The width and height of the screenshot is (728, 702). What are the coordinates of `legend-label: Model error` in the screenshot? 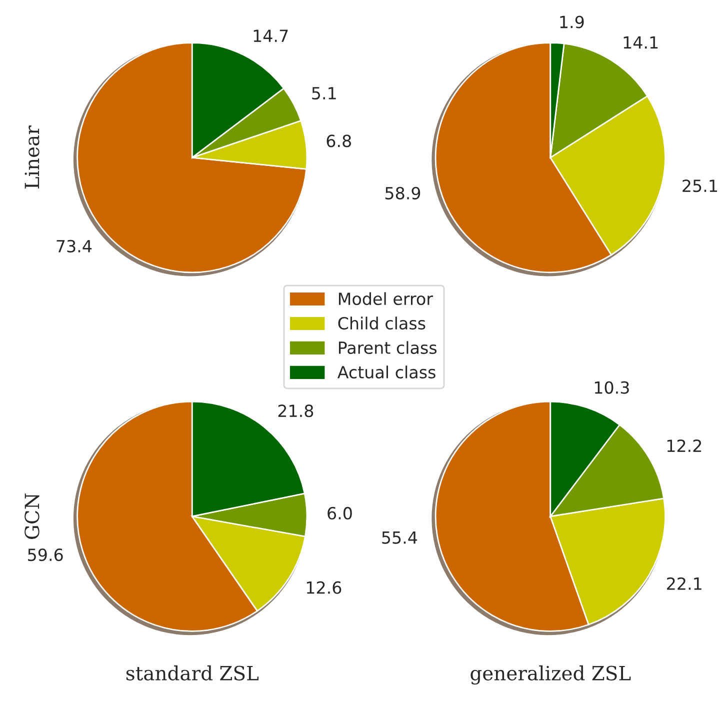 It's located at (386, 299).